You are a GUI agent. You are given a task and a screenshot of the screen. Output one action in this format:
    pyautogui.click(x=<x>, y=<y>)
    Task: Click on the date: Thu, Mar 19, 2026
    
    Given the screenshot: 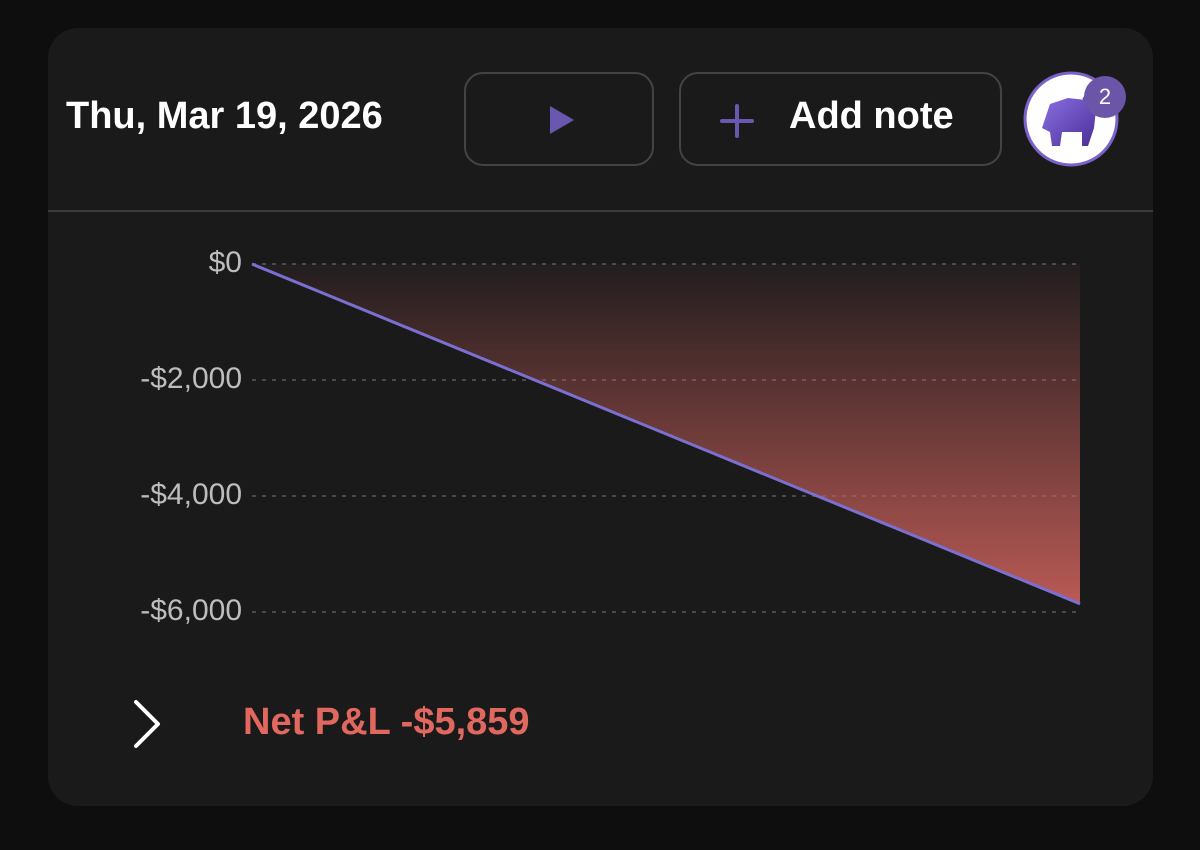 What is the action you would take?
    pyautogui.click(x=224, y=116)
    